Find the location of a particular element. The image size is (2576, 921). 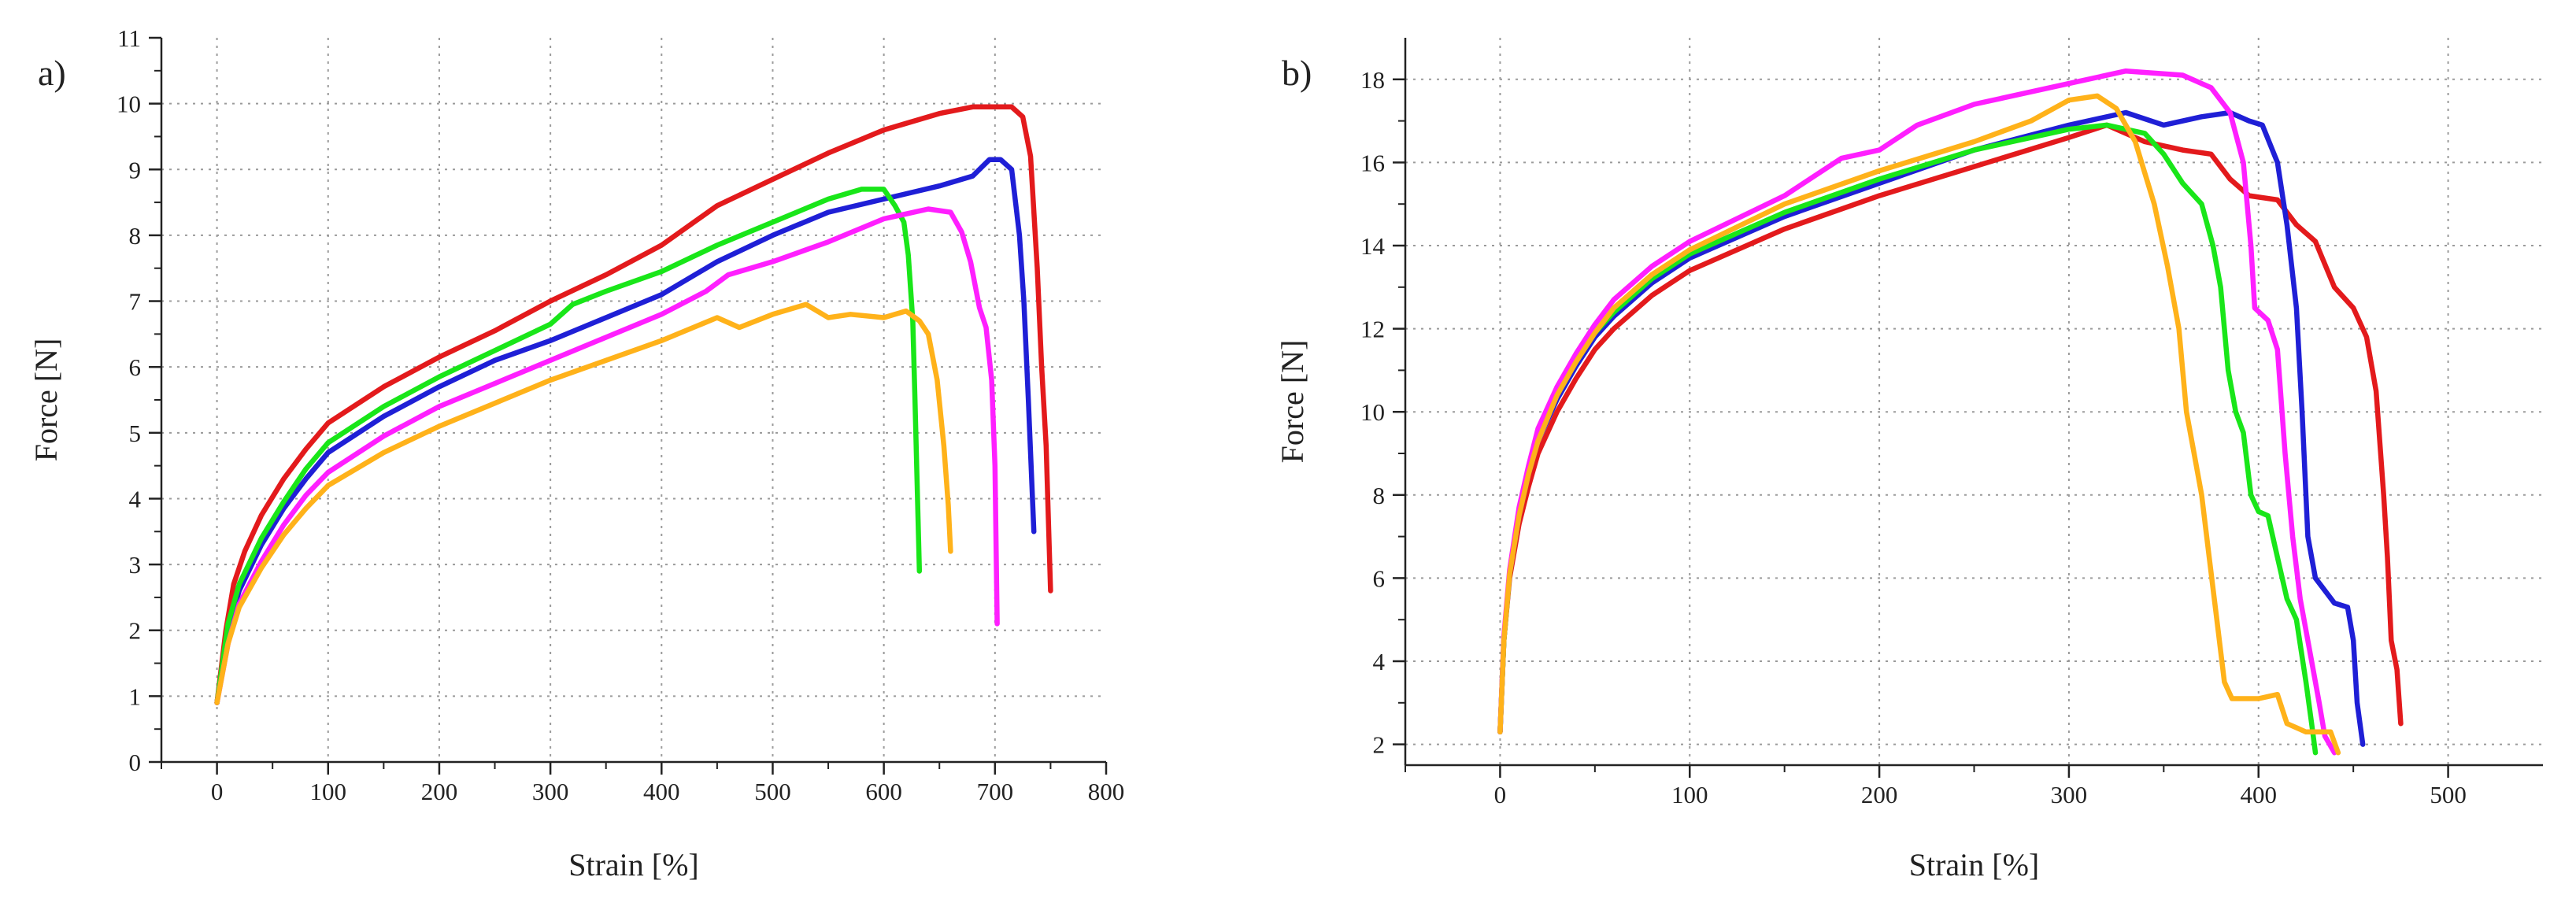

y-tick-label: 14 is located at coordinates (1373, 246).